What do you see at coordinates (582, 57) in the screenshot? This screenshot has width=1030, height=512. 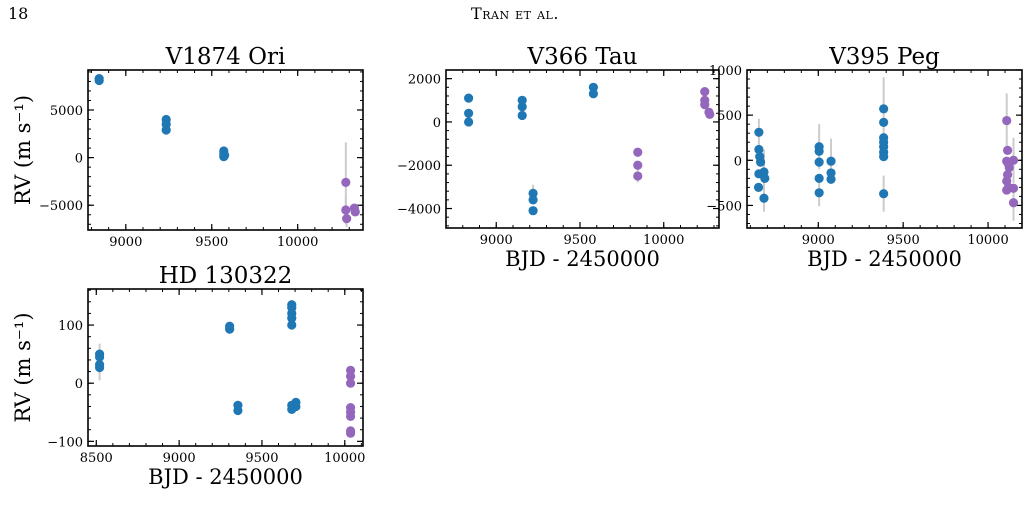 I see `panel-title: V366 Tau` at bounding box center [582, 57].